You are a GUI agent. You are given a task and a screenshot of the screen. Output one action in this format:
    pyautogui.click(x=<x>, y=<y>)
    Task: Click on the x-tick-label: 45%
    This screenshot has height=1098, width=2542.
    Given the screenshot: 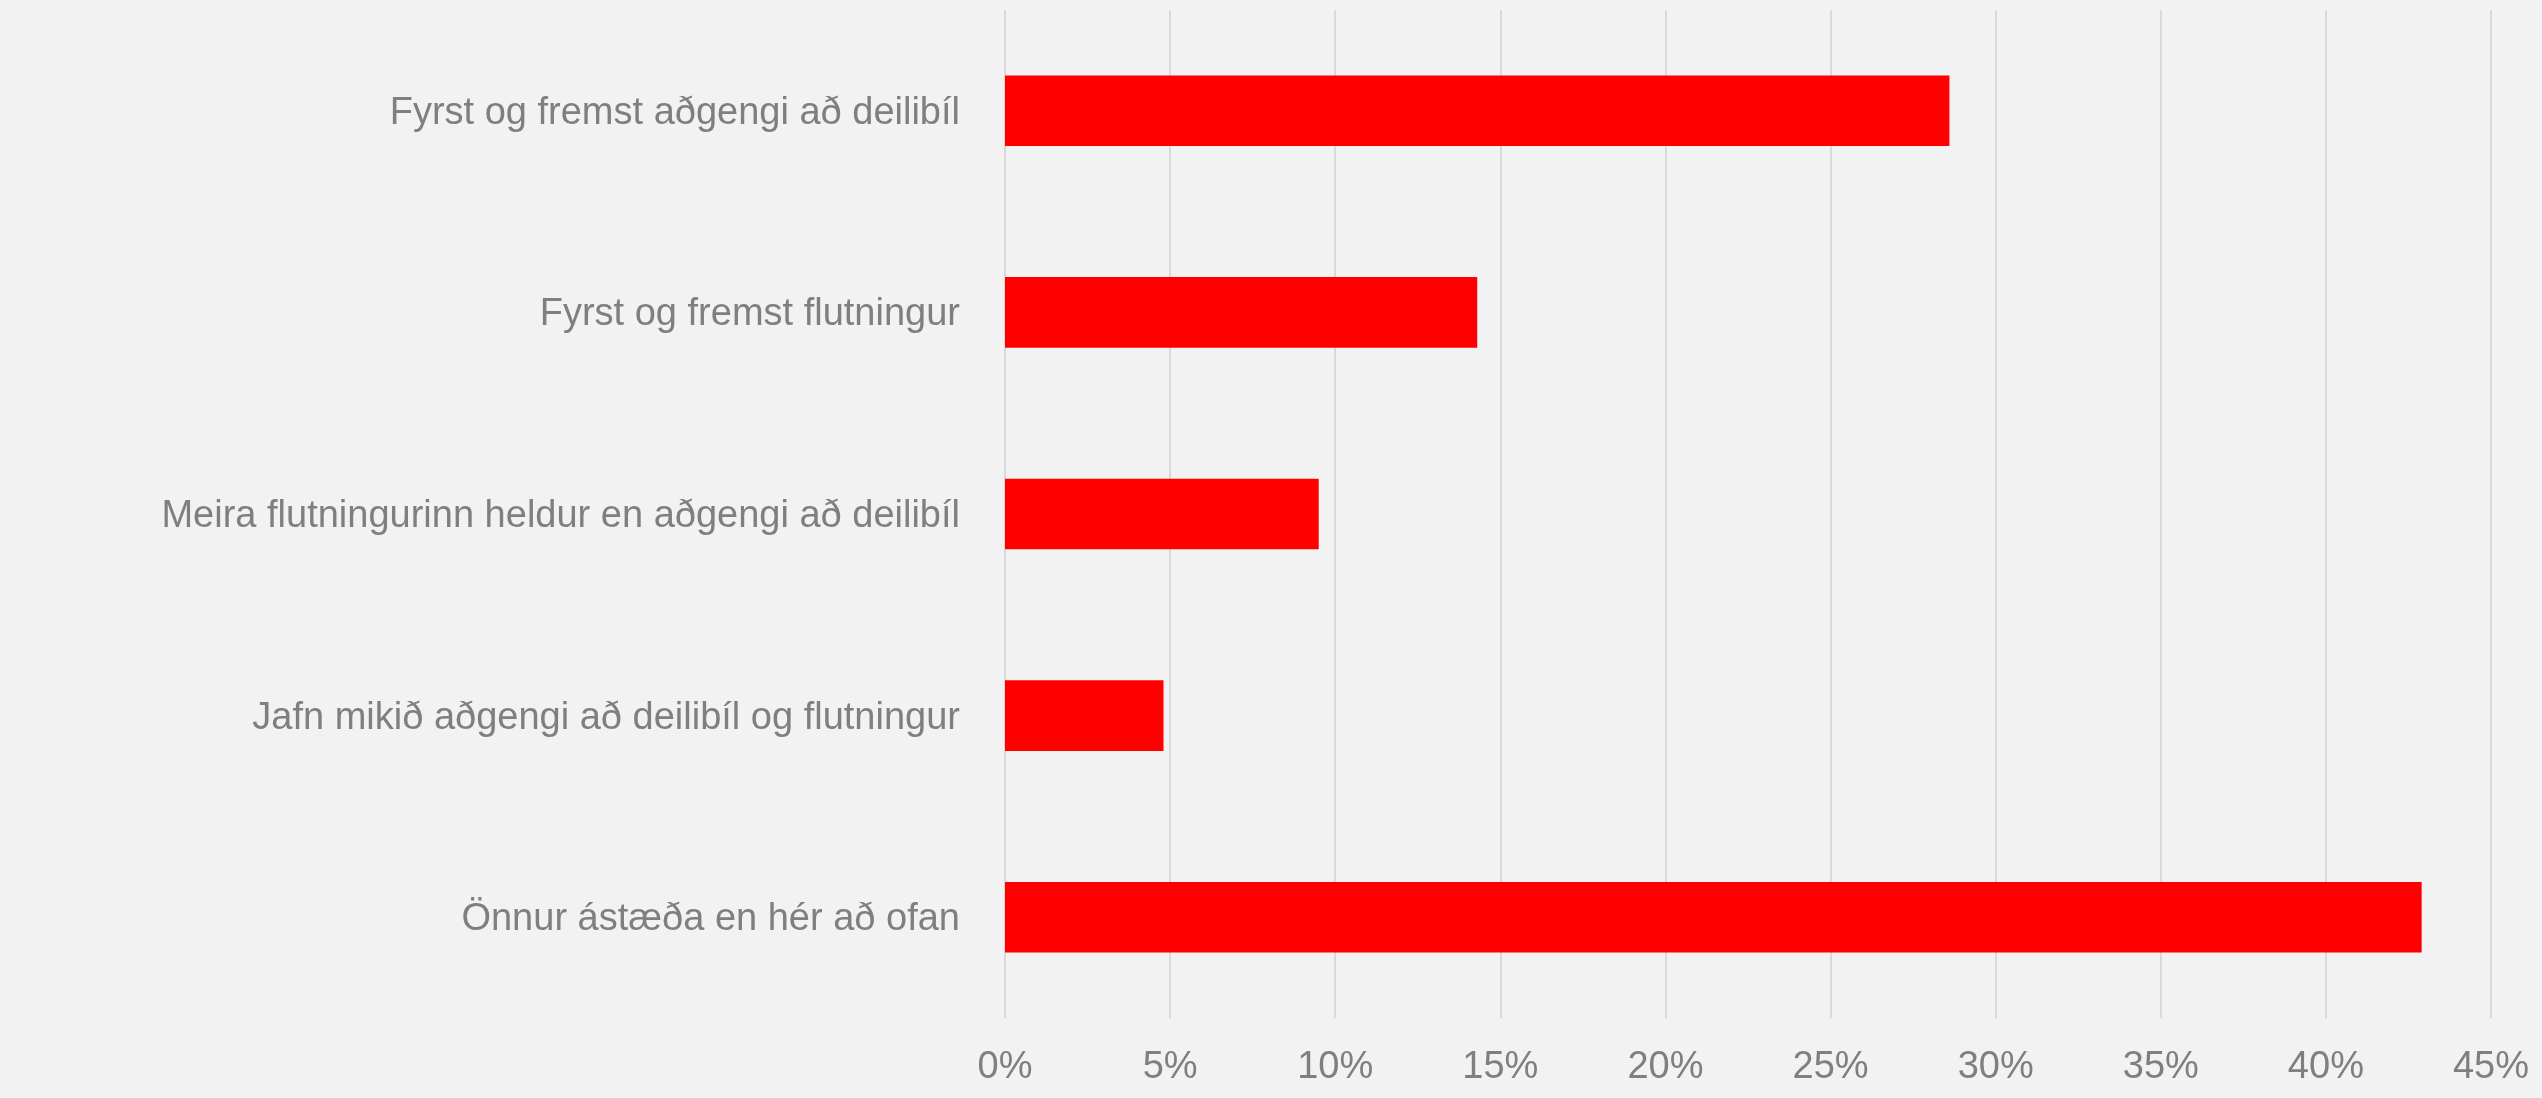 What is the action you would take?
    pyautogui.click(x=2491, y=1065)
    